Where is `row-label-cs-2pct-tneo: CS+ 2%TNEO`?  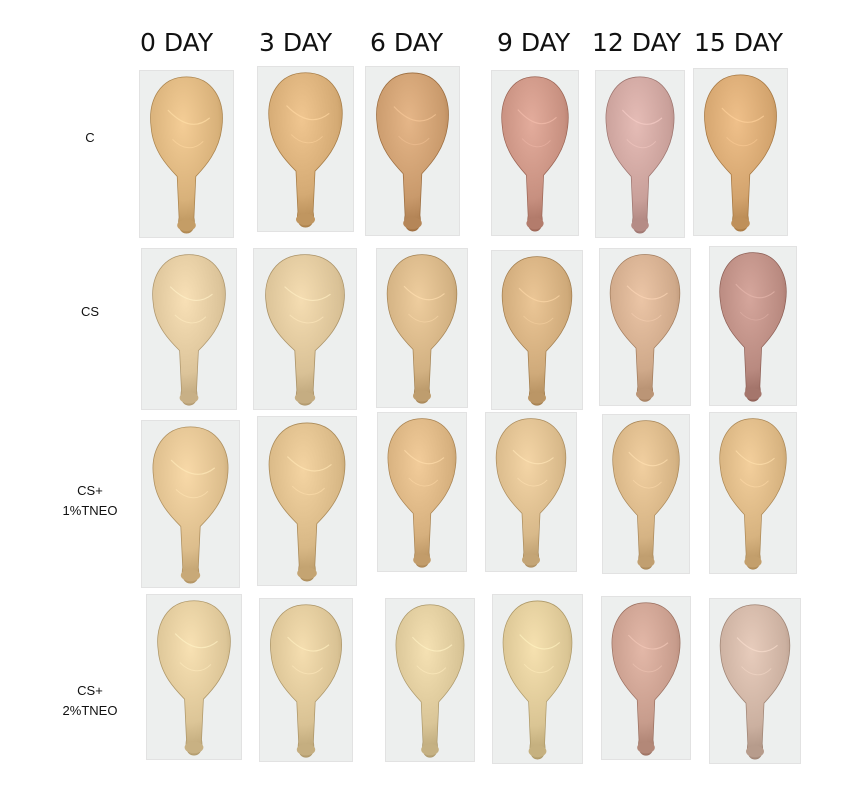
row-label-cs-2pct-tneo: CS+ 2%TNEO is located at coordinates (90, 701).